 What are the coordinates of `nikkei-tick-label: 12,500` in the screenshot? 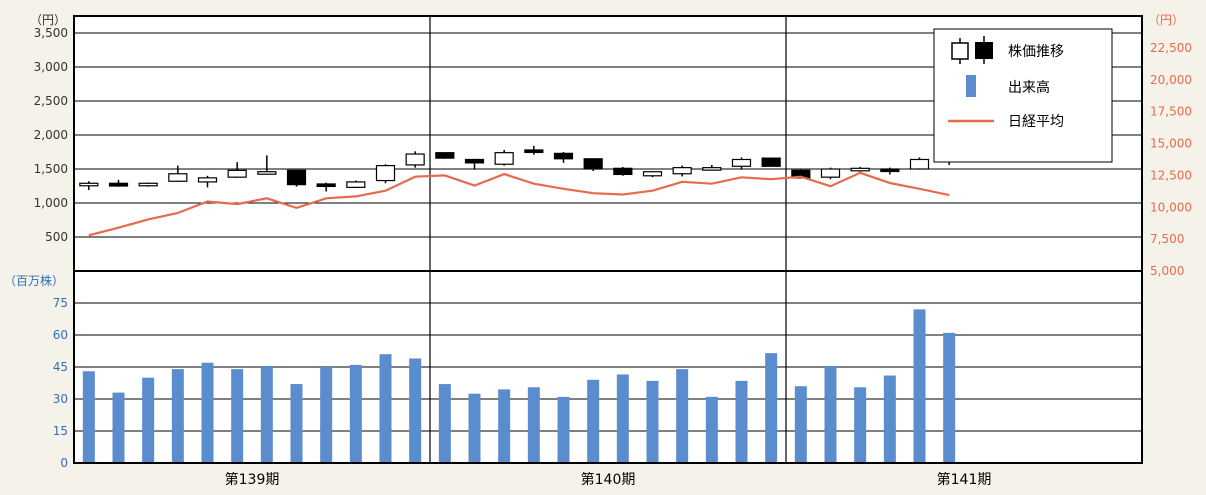 It's located at (1171, 175).